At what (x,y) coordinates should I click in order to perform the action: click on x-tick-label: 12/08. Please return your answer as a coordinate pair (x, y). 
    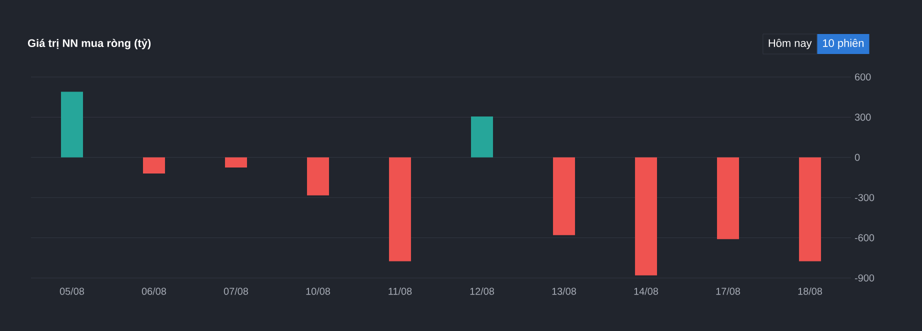
    Looking at the image, I should click on (482, 291).